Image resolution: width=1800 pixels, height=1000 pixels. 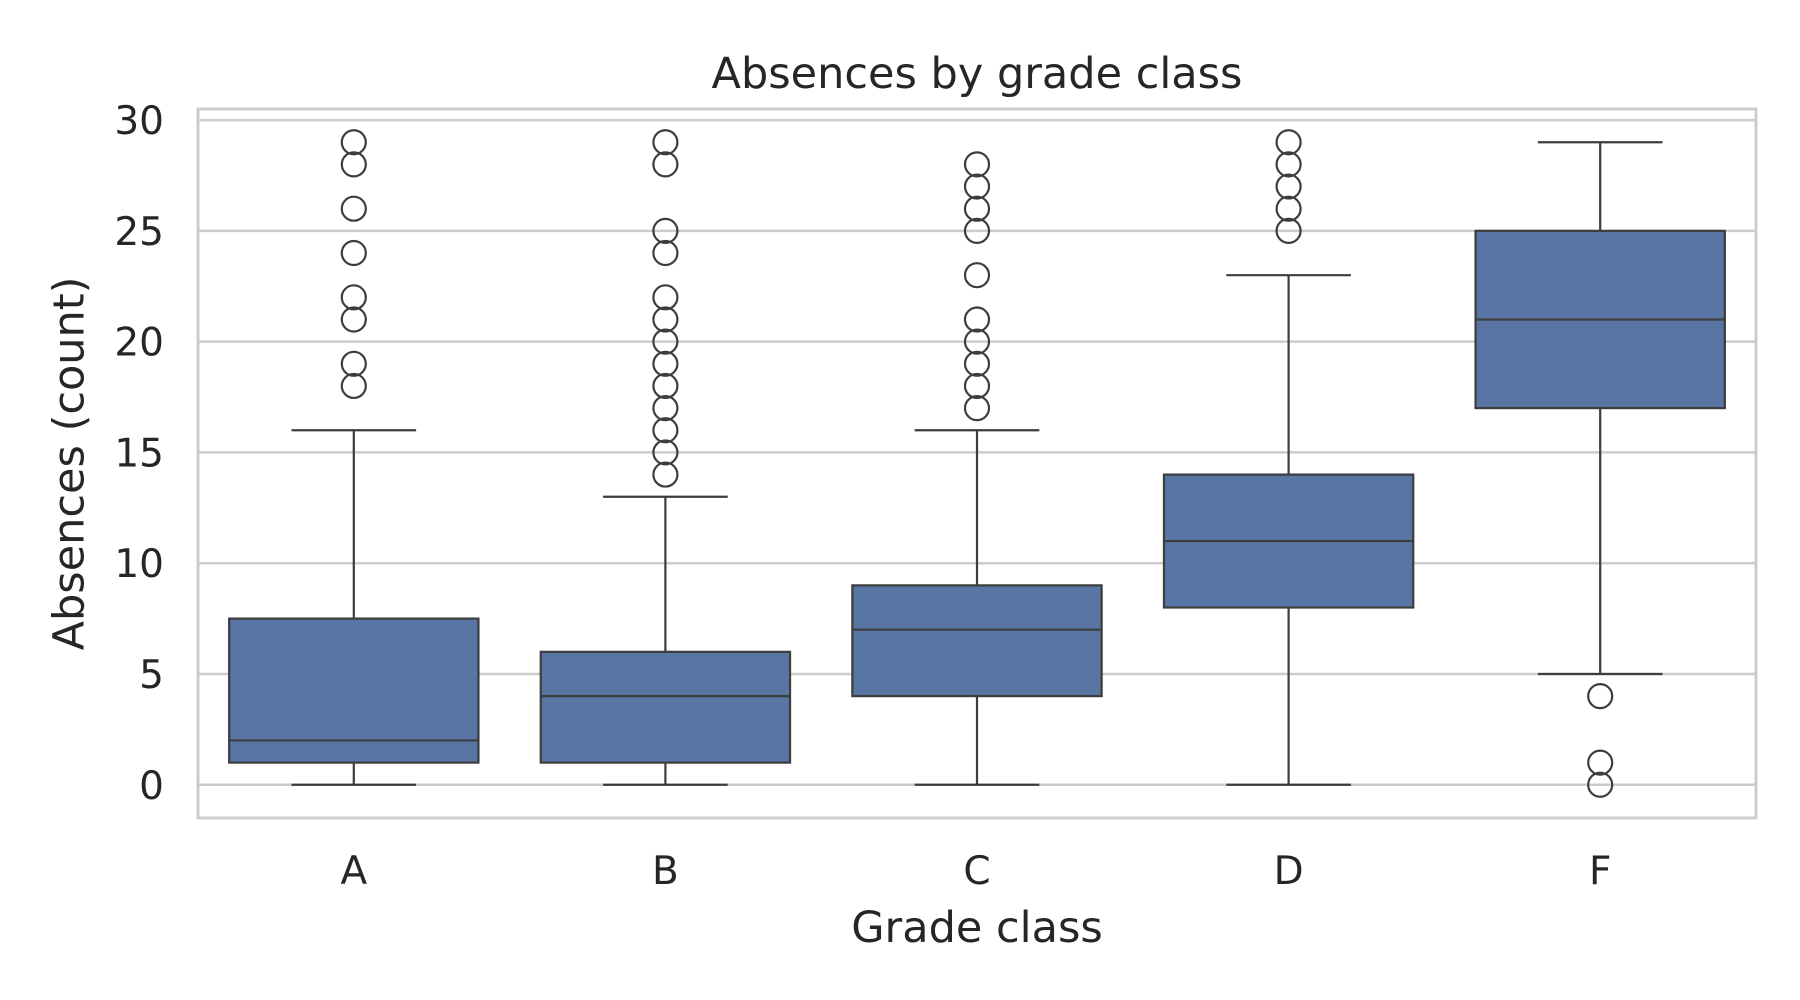 What do you see at coordinates (354, 690) in the screenshot?
I see `box-A` at bounding box center [354, 690].